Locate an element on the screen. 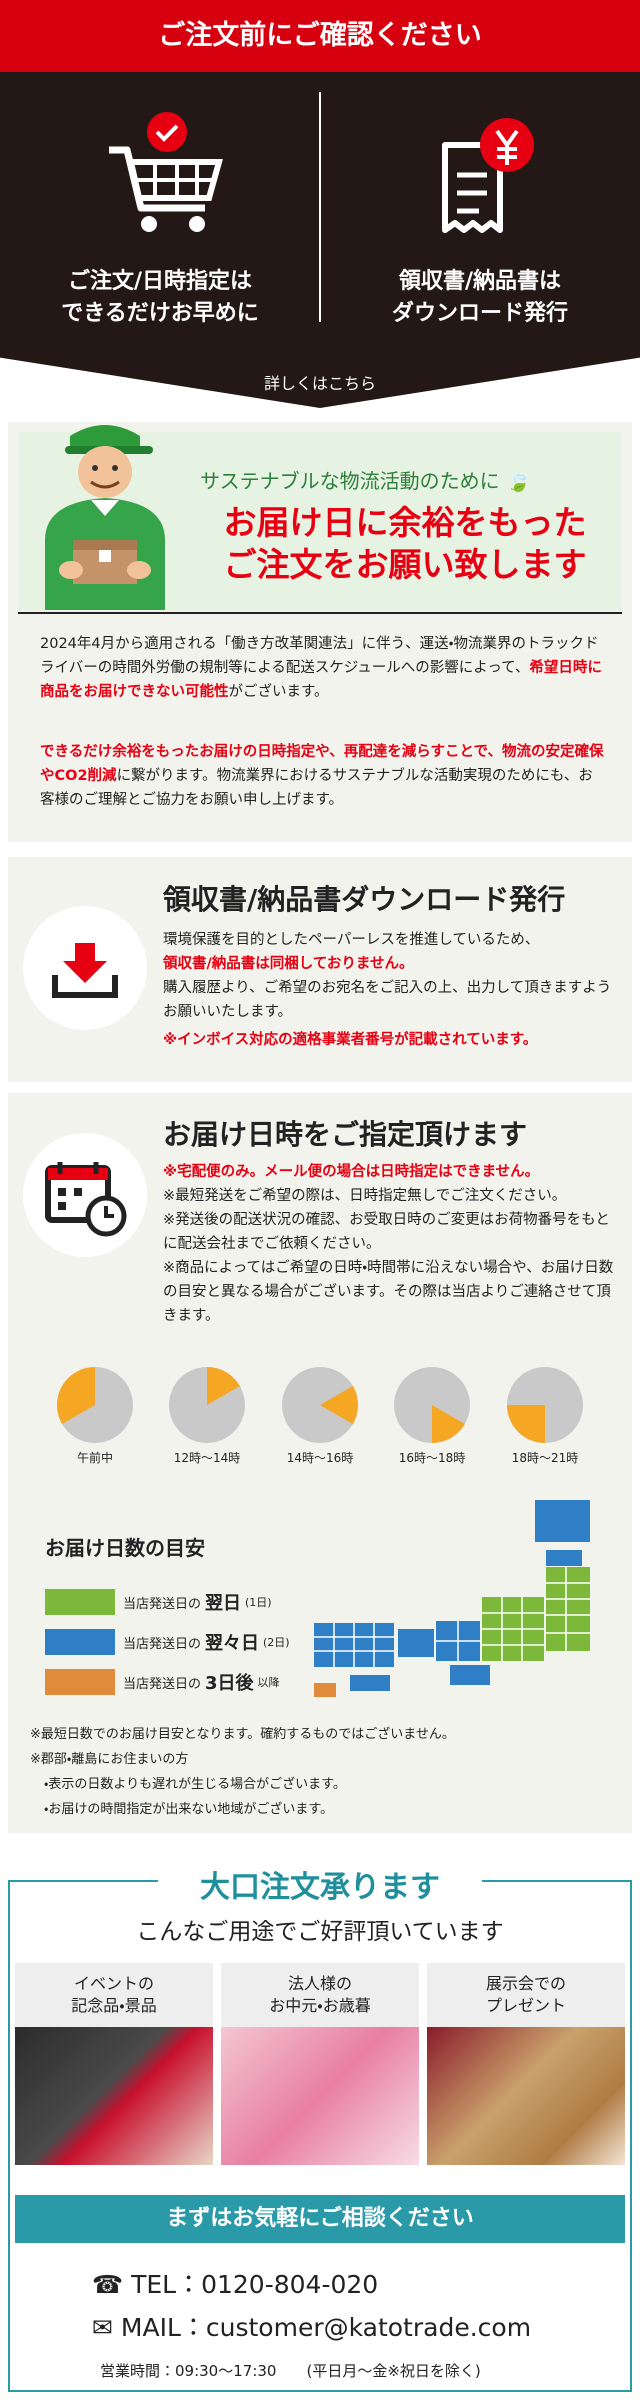  footnote: ※郡部・離島にお住まいの方 is located at coordinates (109, 1759).